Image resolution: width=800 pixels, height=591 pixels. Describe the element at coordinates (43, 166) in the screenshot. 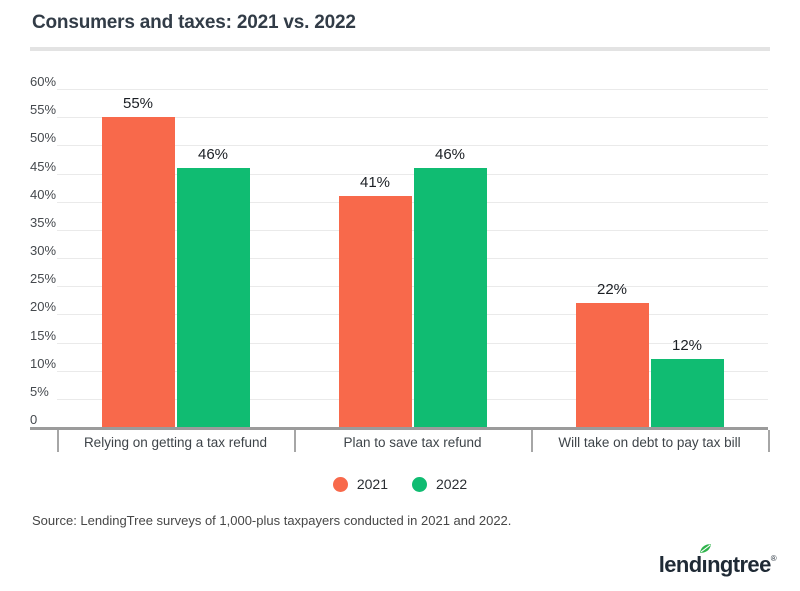

I see `y-axis-label: 45%` at that location.